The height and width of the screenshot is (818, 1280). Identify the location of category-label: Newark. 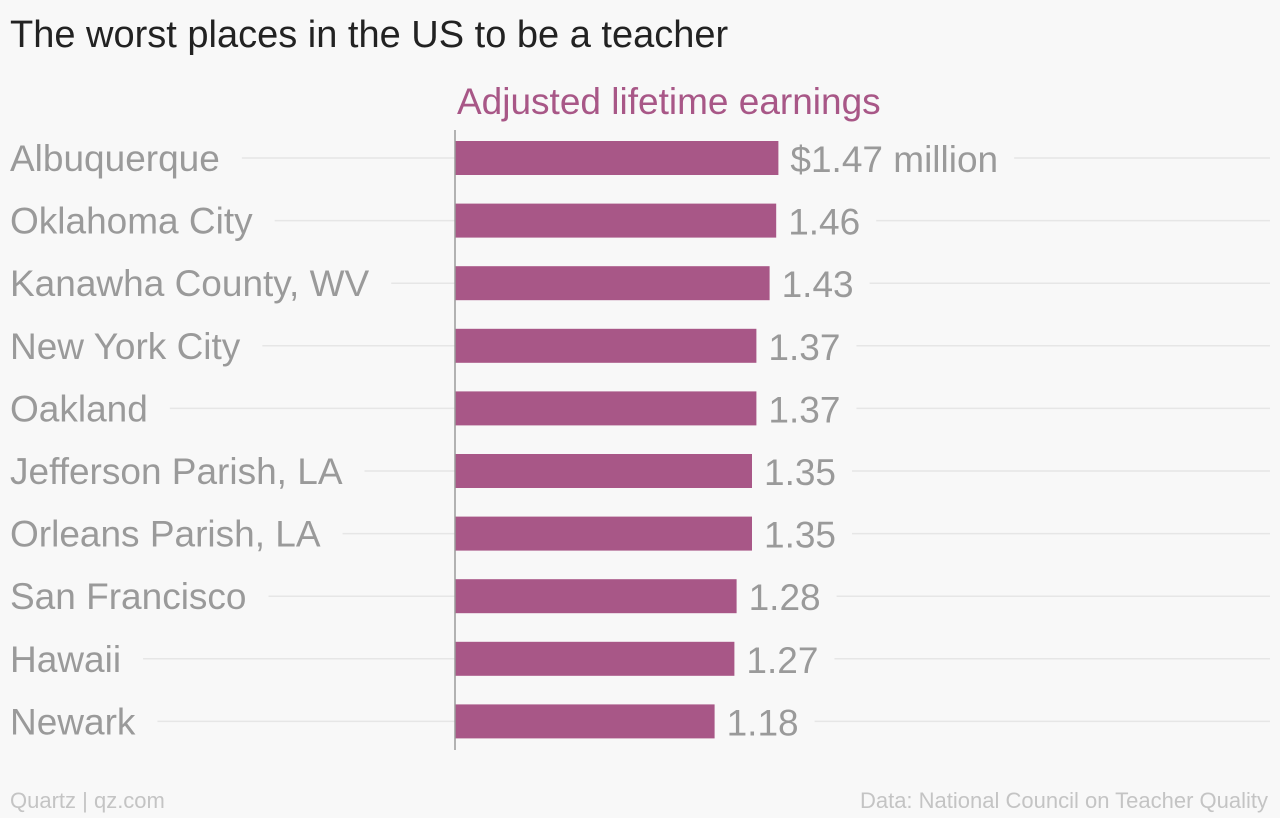
(73, 721).